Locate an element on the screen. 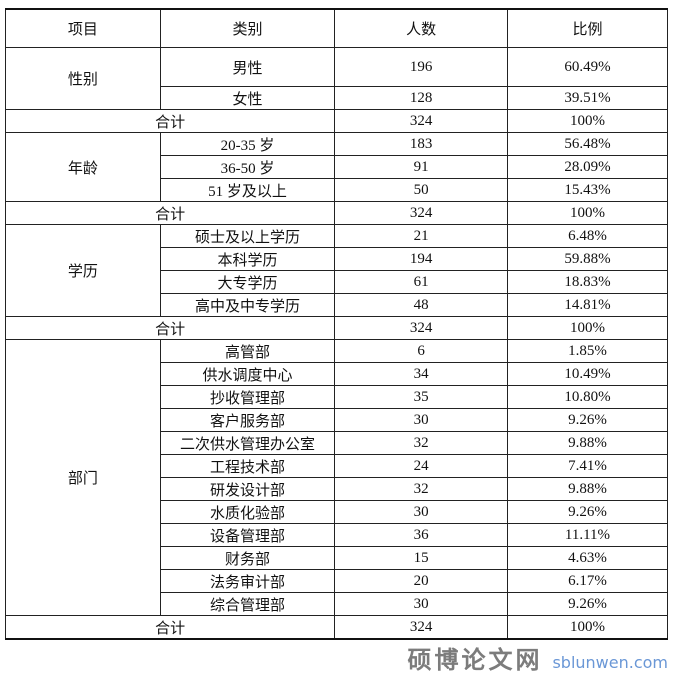  watermark: 硕博论文网 sblunwen.com is located at coordinates (537, 661).